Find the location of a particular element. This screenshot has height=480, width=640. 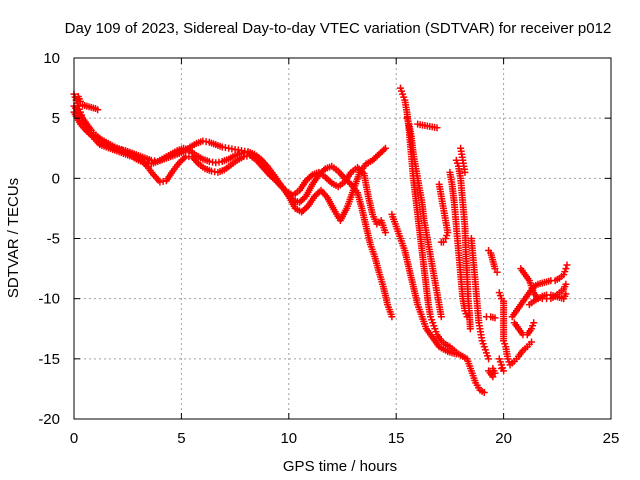

y-tick-label: 0 is located at coordinates (56, 178).